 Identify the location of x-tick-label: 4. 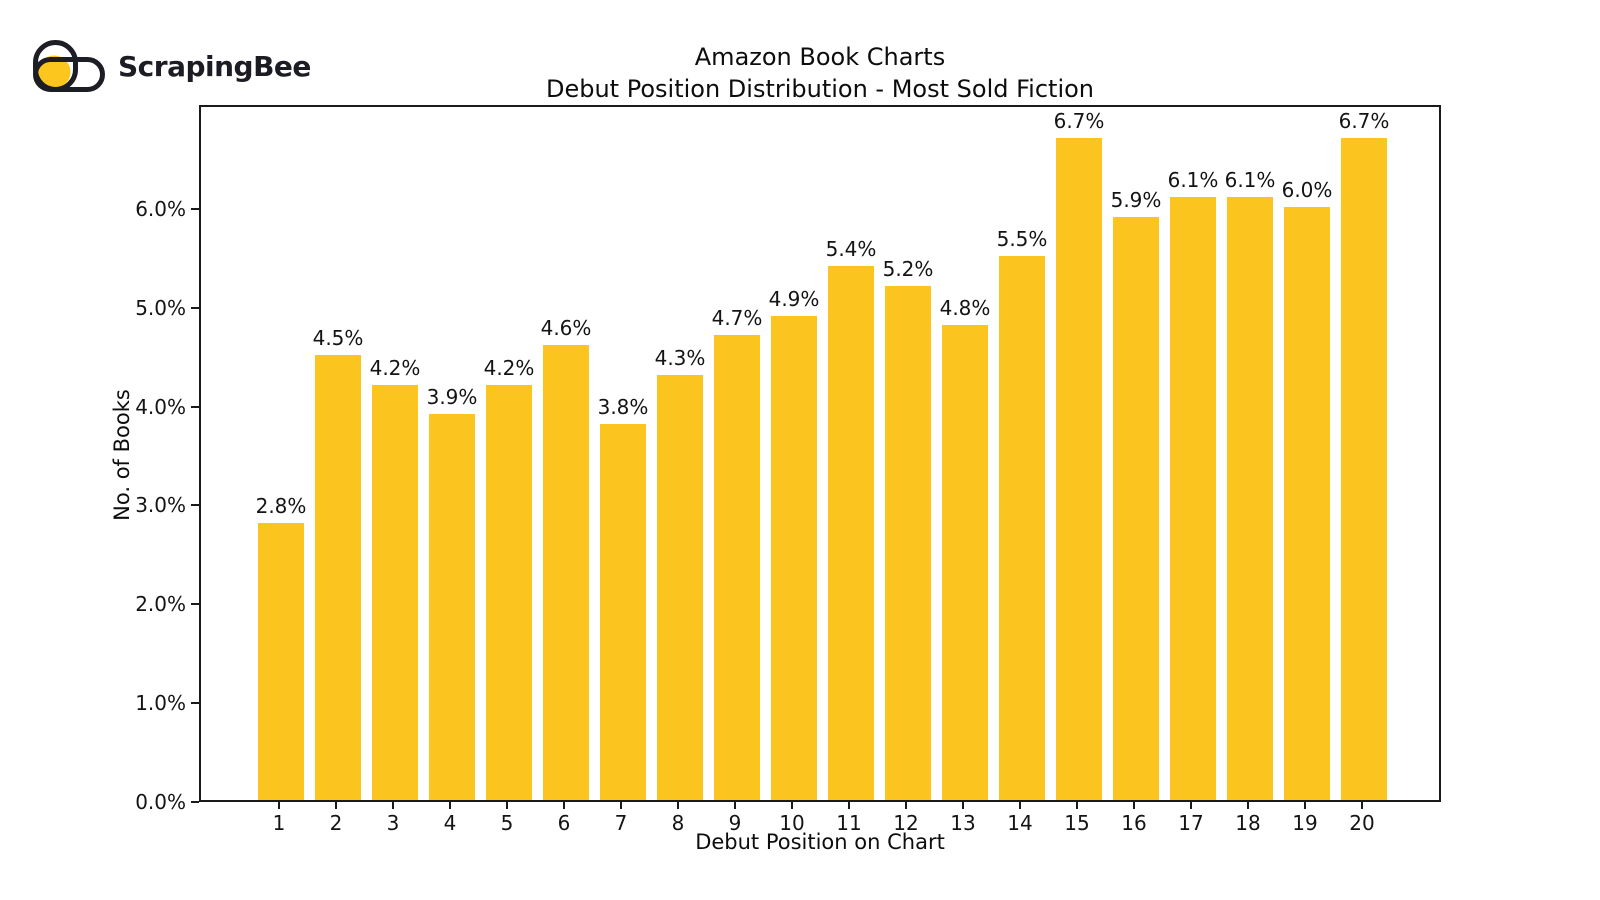
(450, 823).